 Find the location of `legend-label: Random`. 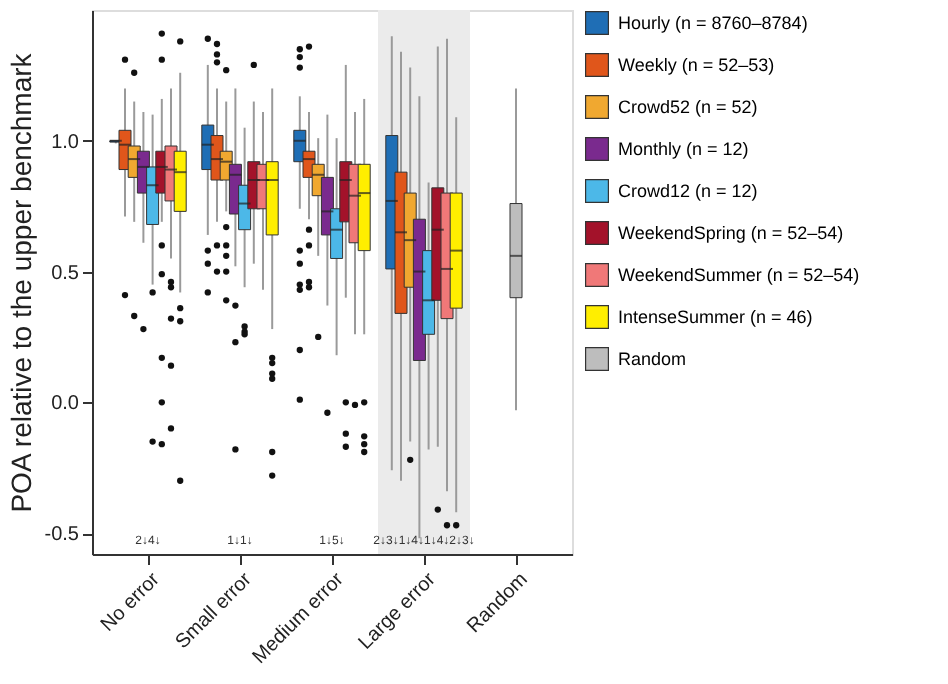

legend-label: Random is located at coordinates (652, 359).